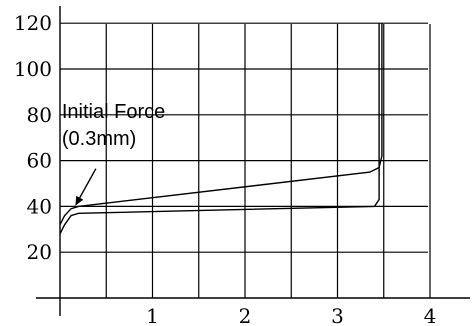 The image size is (472, 326). I want to click on y-tick-label: 80, so click(39, 115).